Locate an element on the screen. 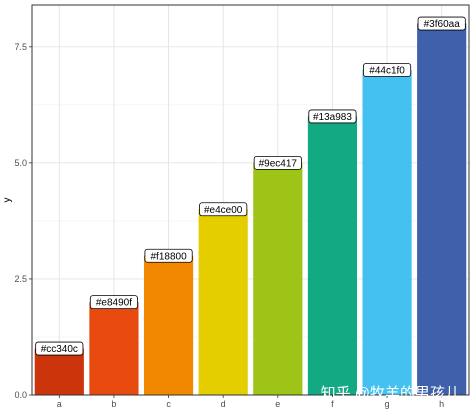 The width and height of the screenshot is (474, 412). bar-label-g: #44c1f0 is located at coordinates (387, 70).